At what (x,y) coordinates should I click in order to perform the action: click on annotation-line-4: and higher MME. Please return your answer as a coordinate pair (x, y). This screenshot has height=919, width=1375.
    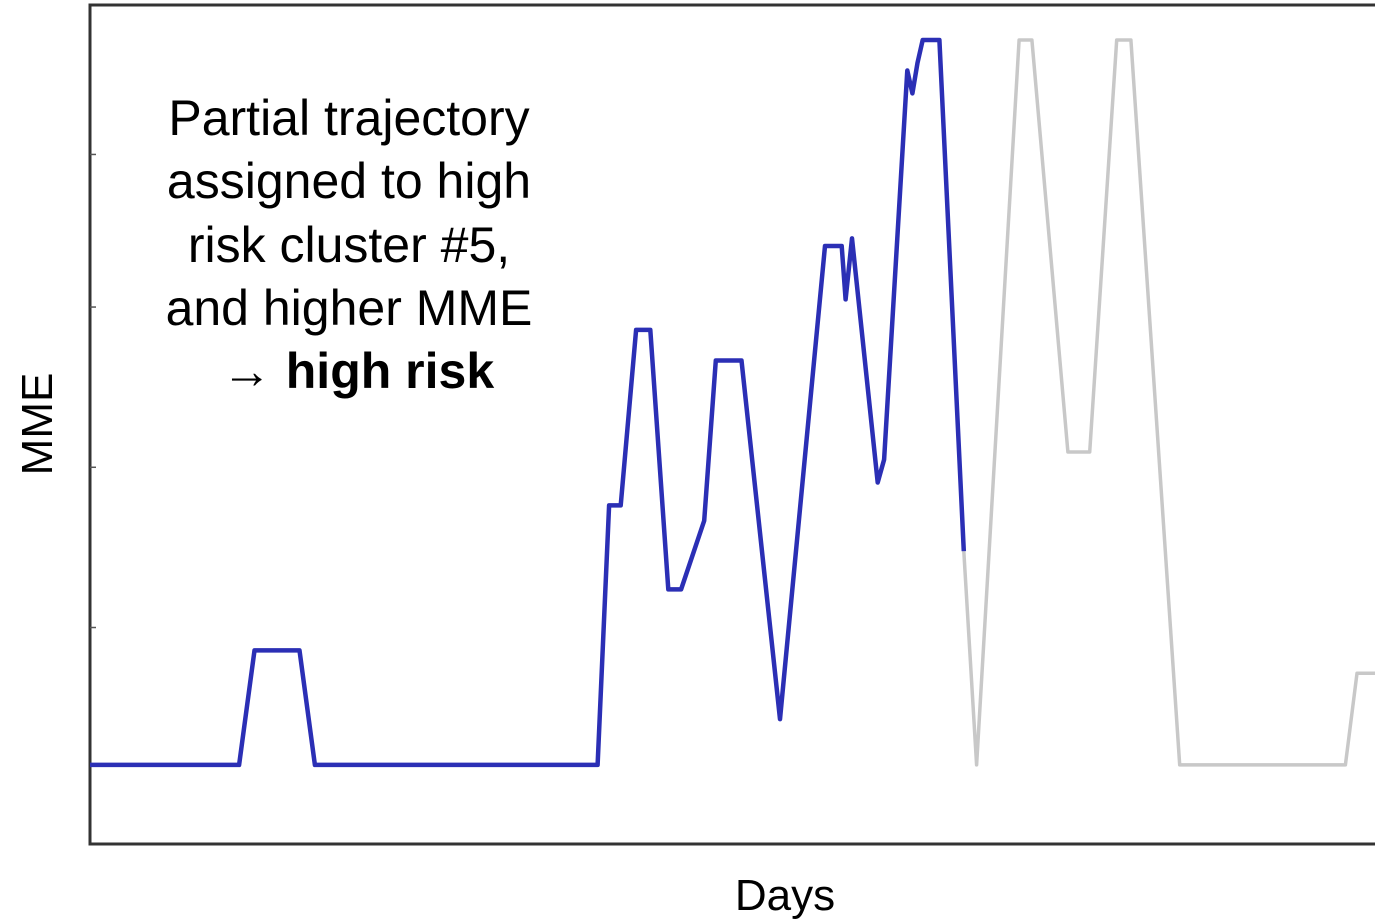
    Looking at the image, I should click on (349, 308).